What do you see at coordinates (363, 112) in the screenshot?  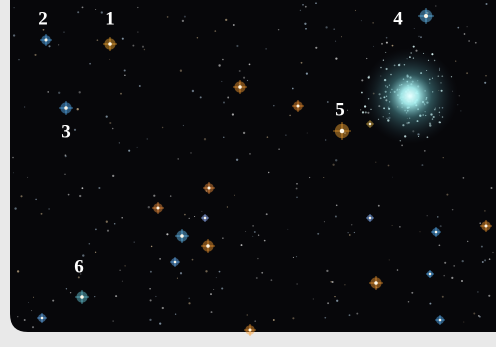 I see `cluster-star` at bounding box center [363, 112].